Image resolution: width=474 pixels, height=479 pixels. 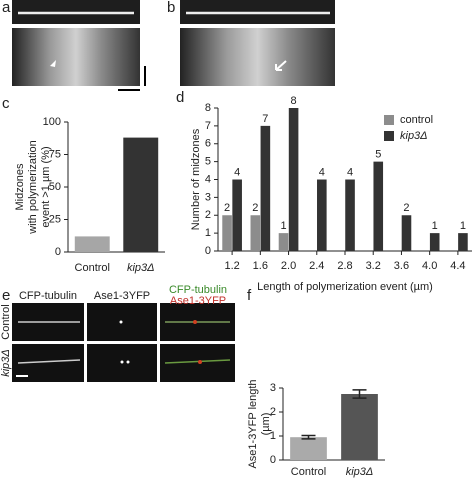 I want to click on y-axis-label: Midzones, so click(x=20, y=187).